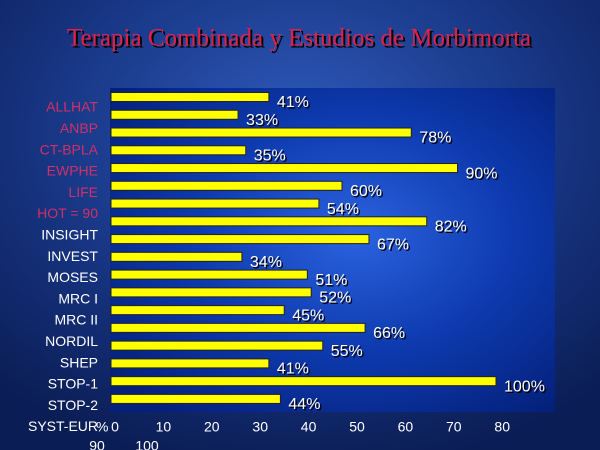  Describe the element at coordinates (73, 405) in the screenshot. I see `category-label: STOP-2` at that location.